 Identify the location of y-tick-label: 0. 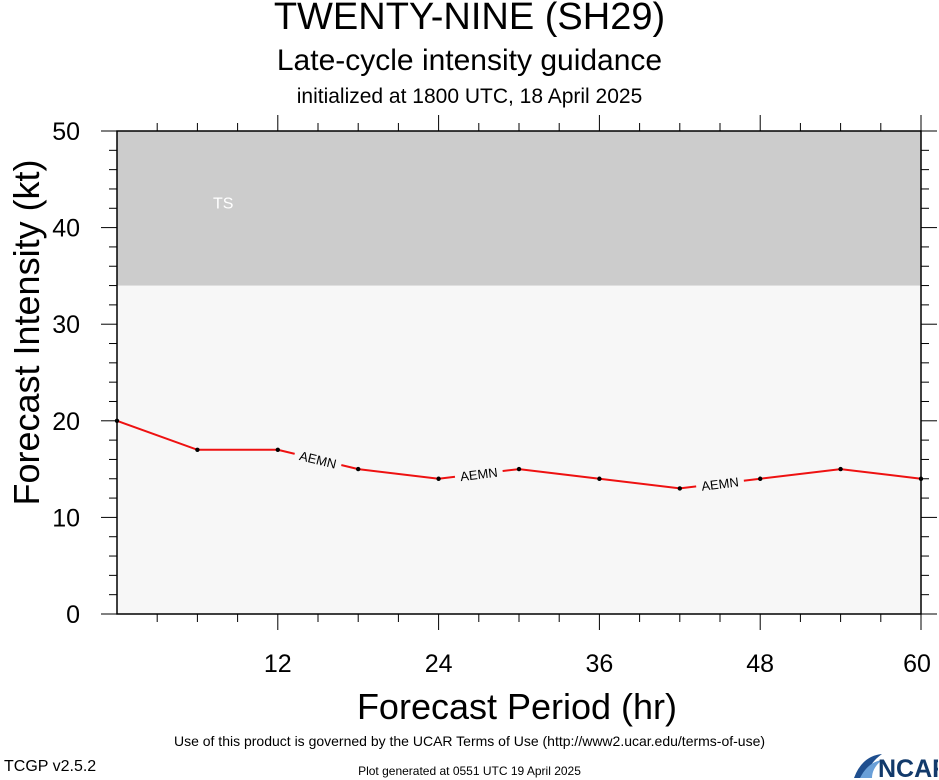
(73, 615).